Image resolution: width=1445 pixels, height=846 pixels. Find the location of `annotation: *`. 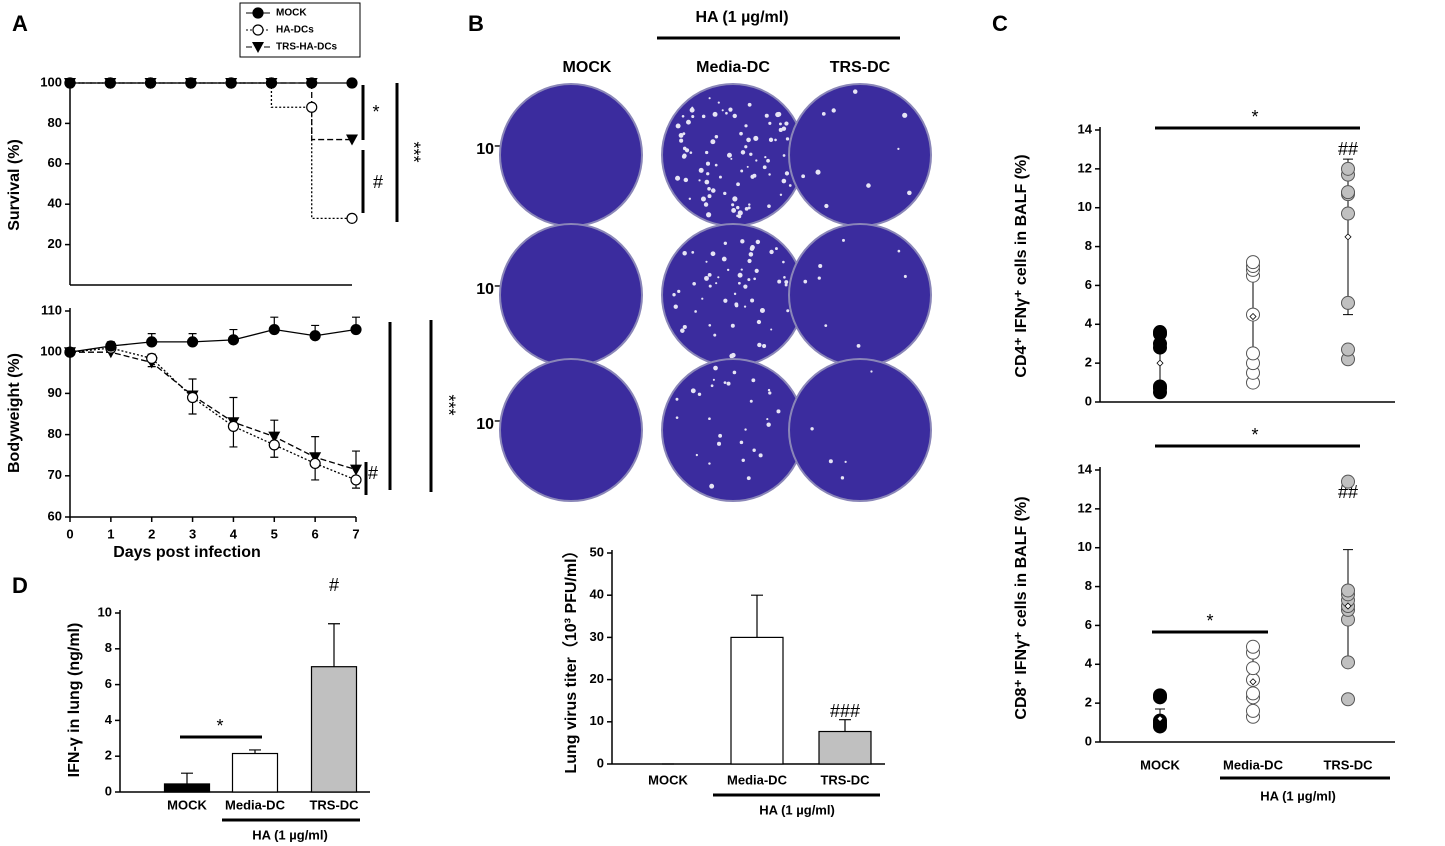

annotation: * is located at coordinates (1254, 435).